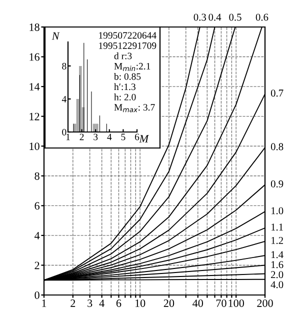 The width and height of the screenshot is (308, 319). I want to click on y-tick-label: 2, so click(37, 266).